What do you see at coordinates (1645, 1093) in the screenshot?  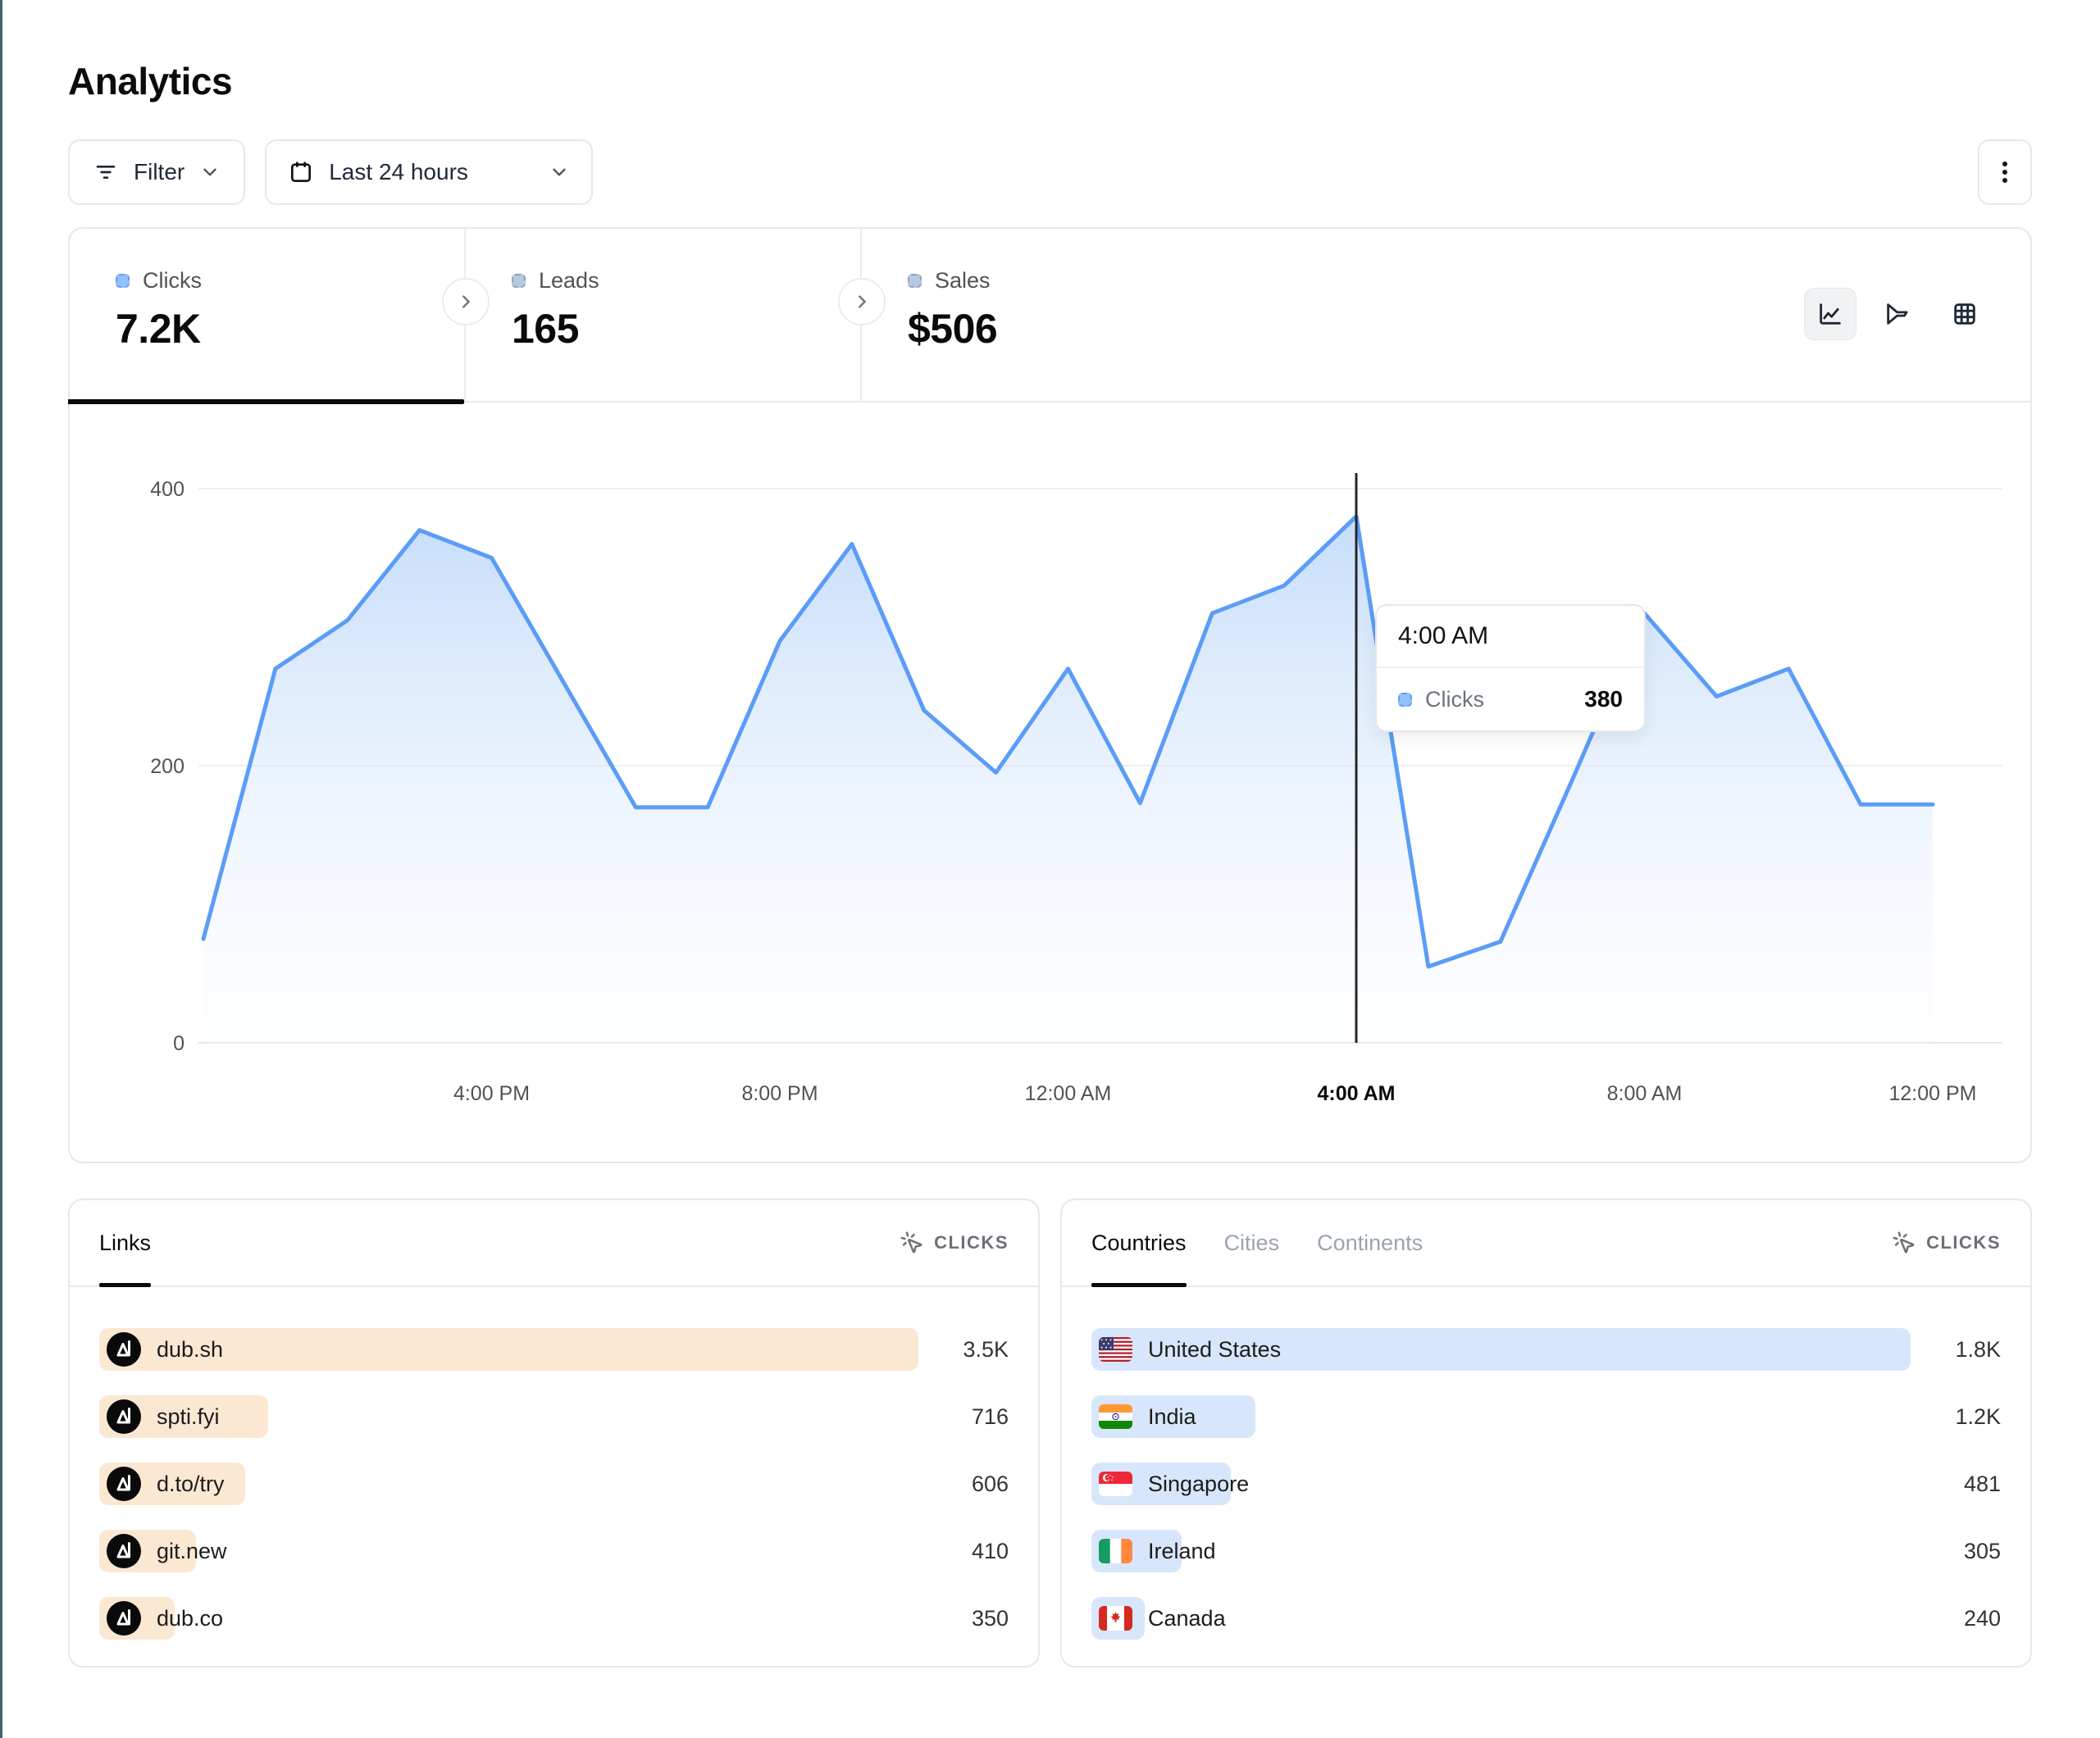 I see `svg-text: 8:00 AM` at bounding box center [1645, 1093].